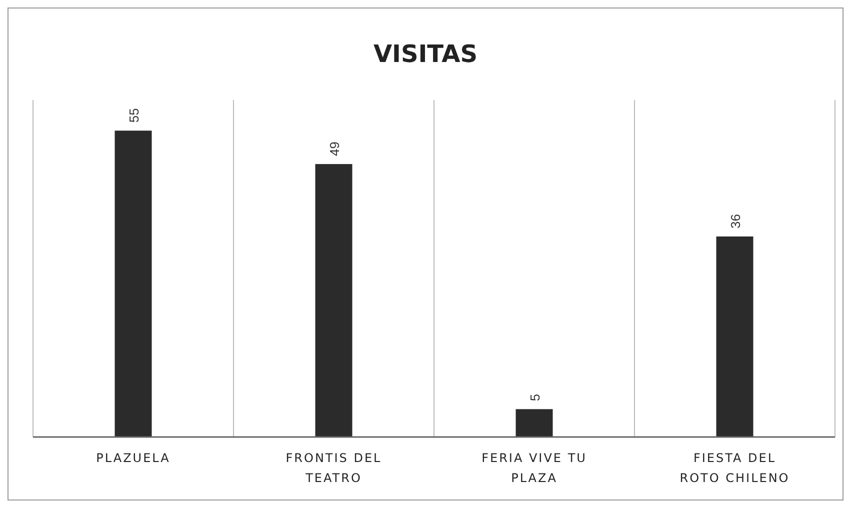  Describe the element at coordinates (735, 221) in the screenshot. I see `data-label: 36` at that location.